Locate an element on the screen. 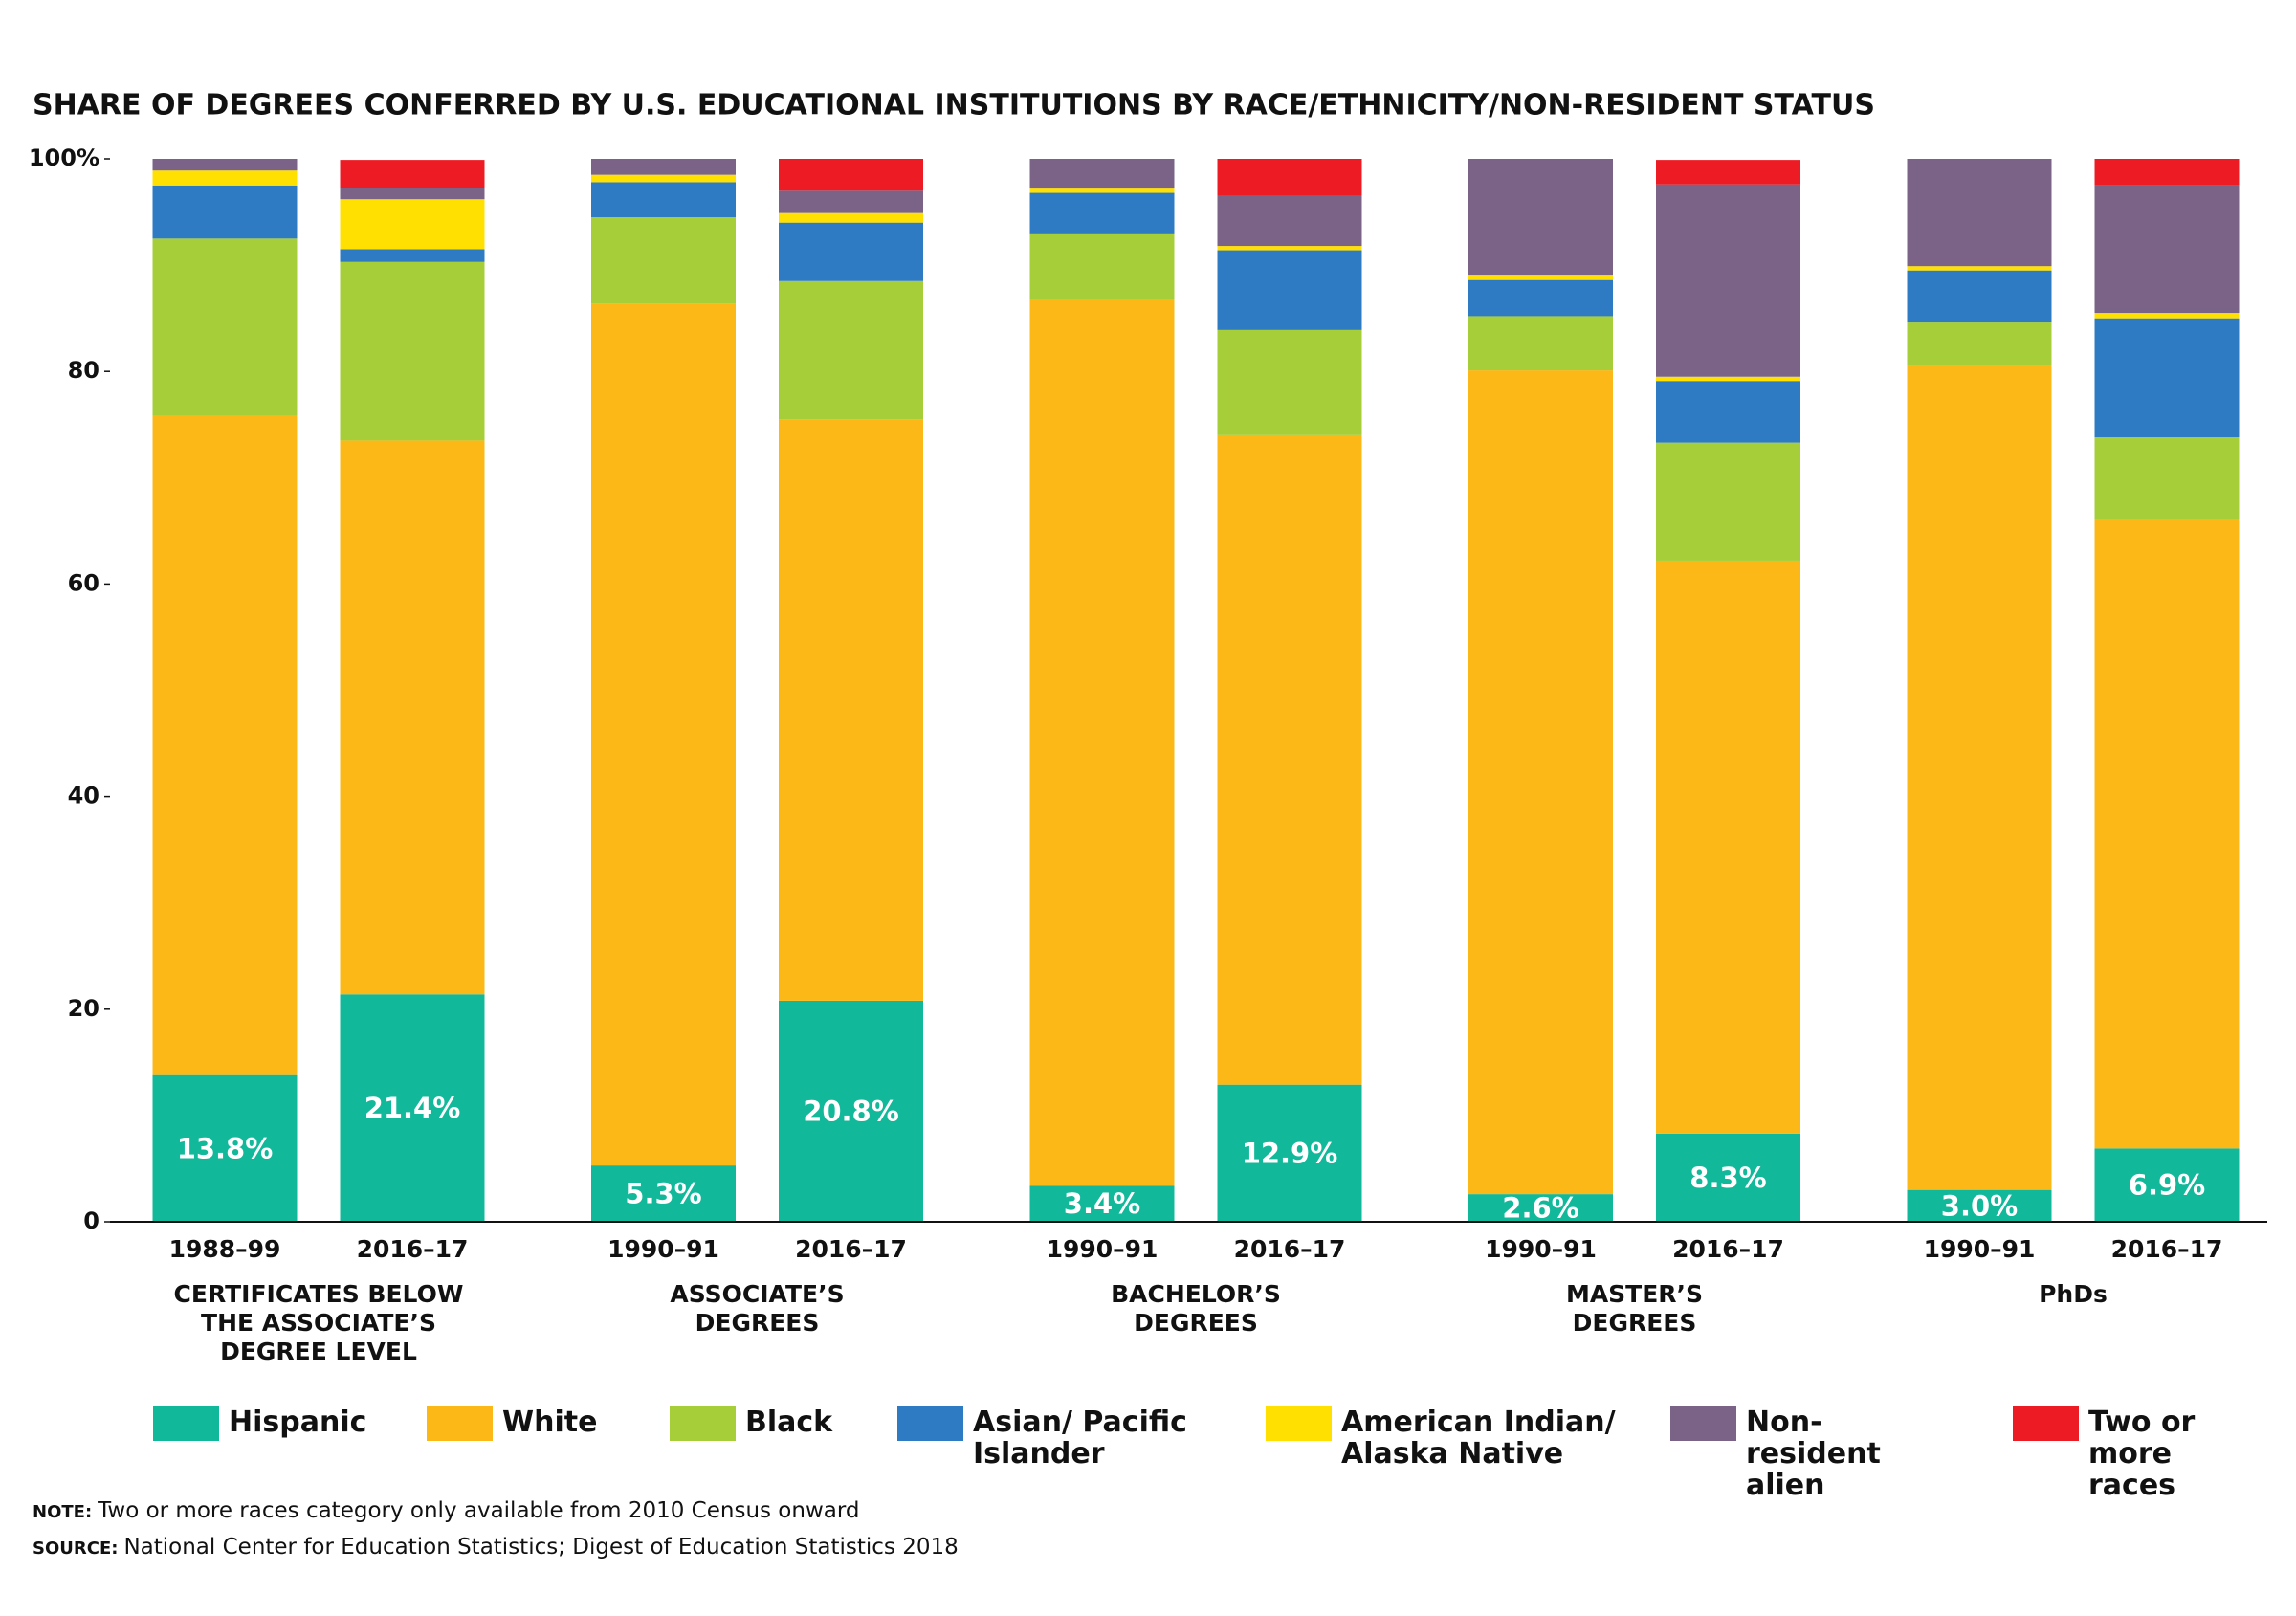 The image size is (2296, 1616). group-label: DEGREES is located at coordinates (1635, 1323).